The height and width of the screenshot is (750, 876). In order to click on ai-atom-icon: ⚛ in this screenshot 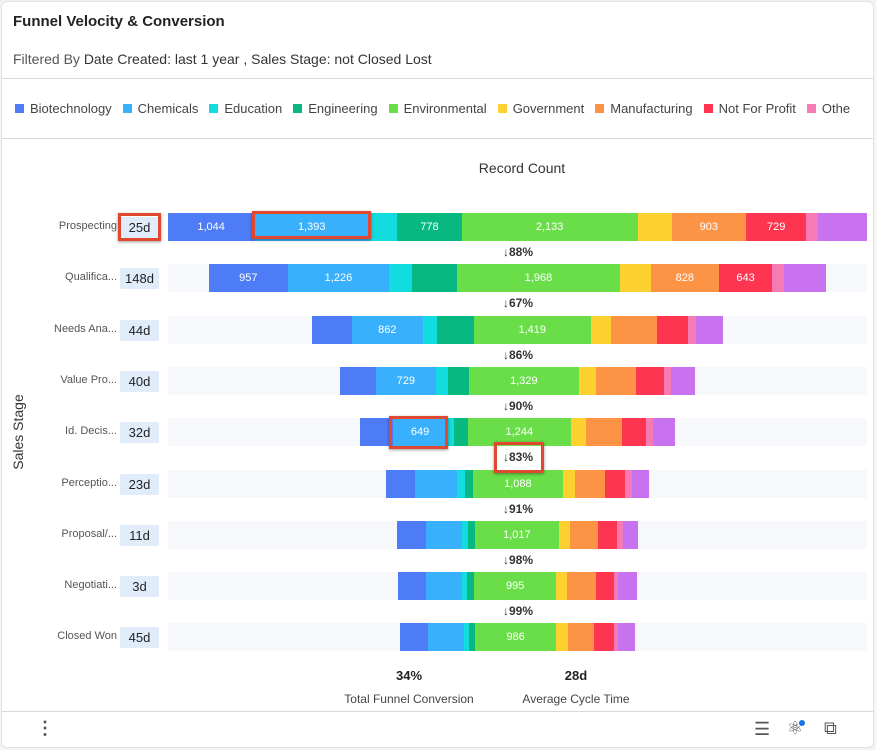, I will do `click(796, 728)`.